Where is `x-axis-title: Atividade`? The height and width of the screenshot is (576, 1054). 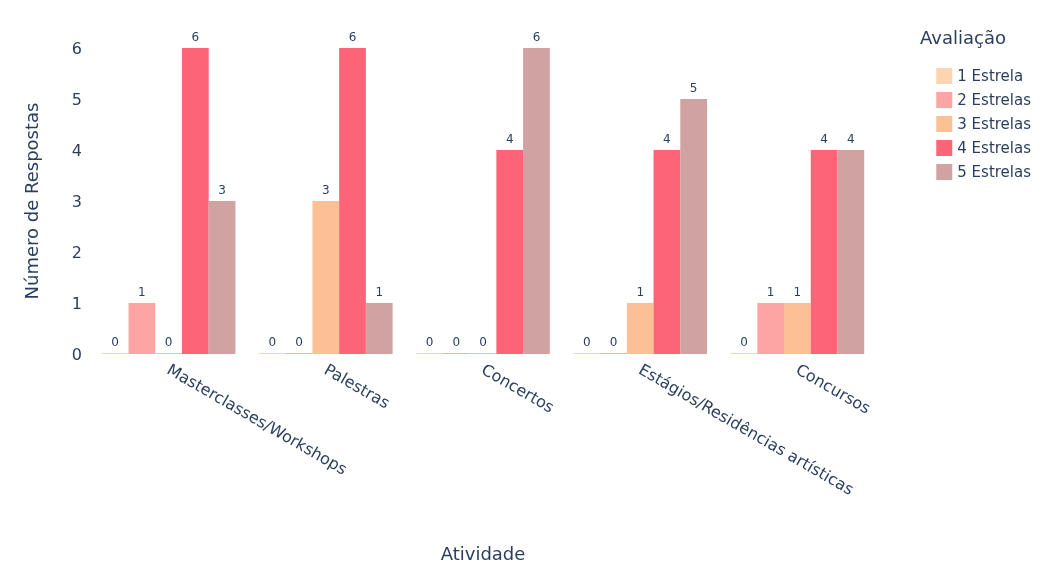
x-axis-title: Atividade is located at coordinates (483, 553).